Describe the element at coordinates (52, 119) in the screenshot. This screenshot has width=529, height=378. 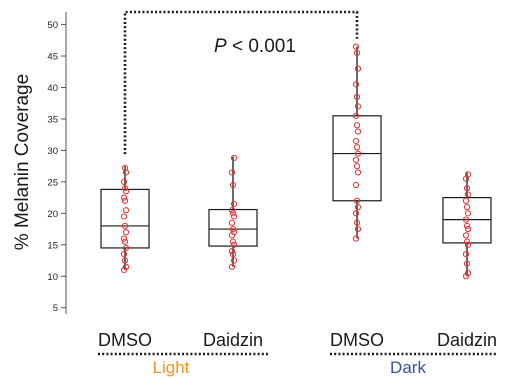
I see `y-tick-label-35: 35` at that location.